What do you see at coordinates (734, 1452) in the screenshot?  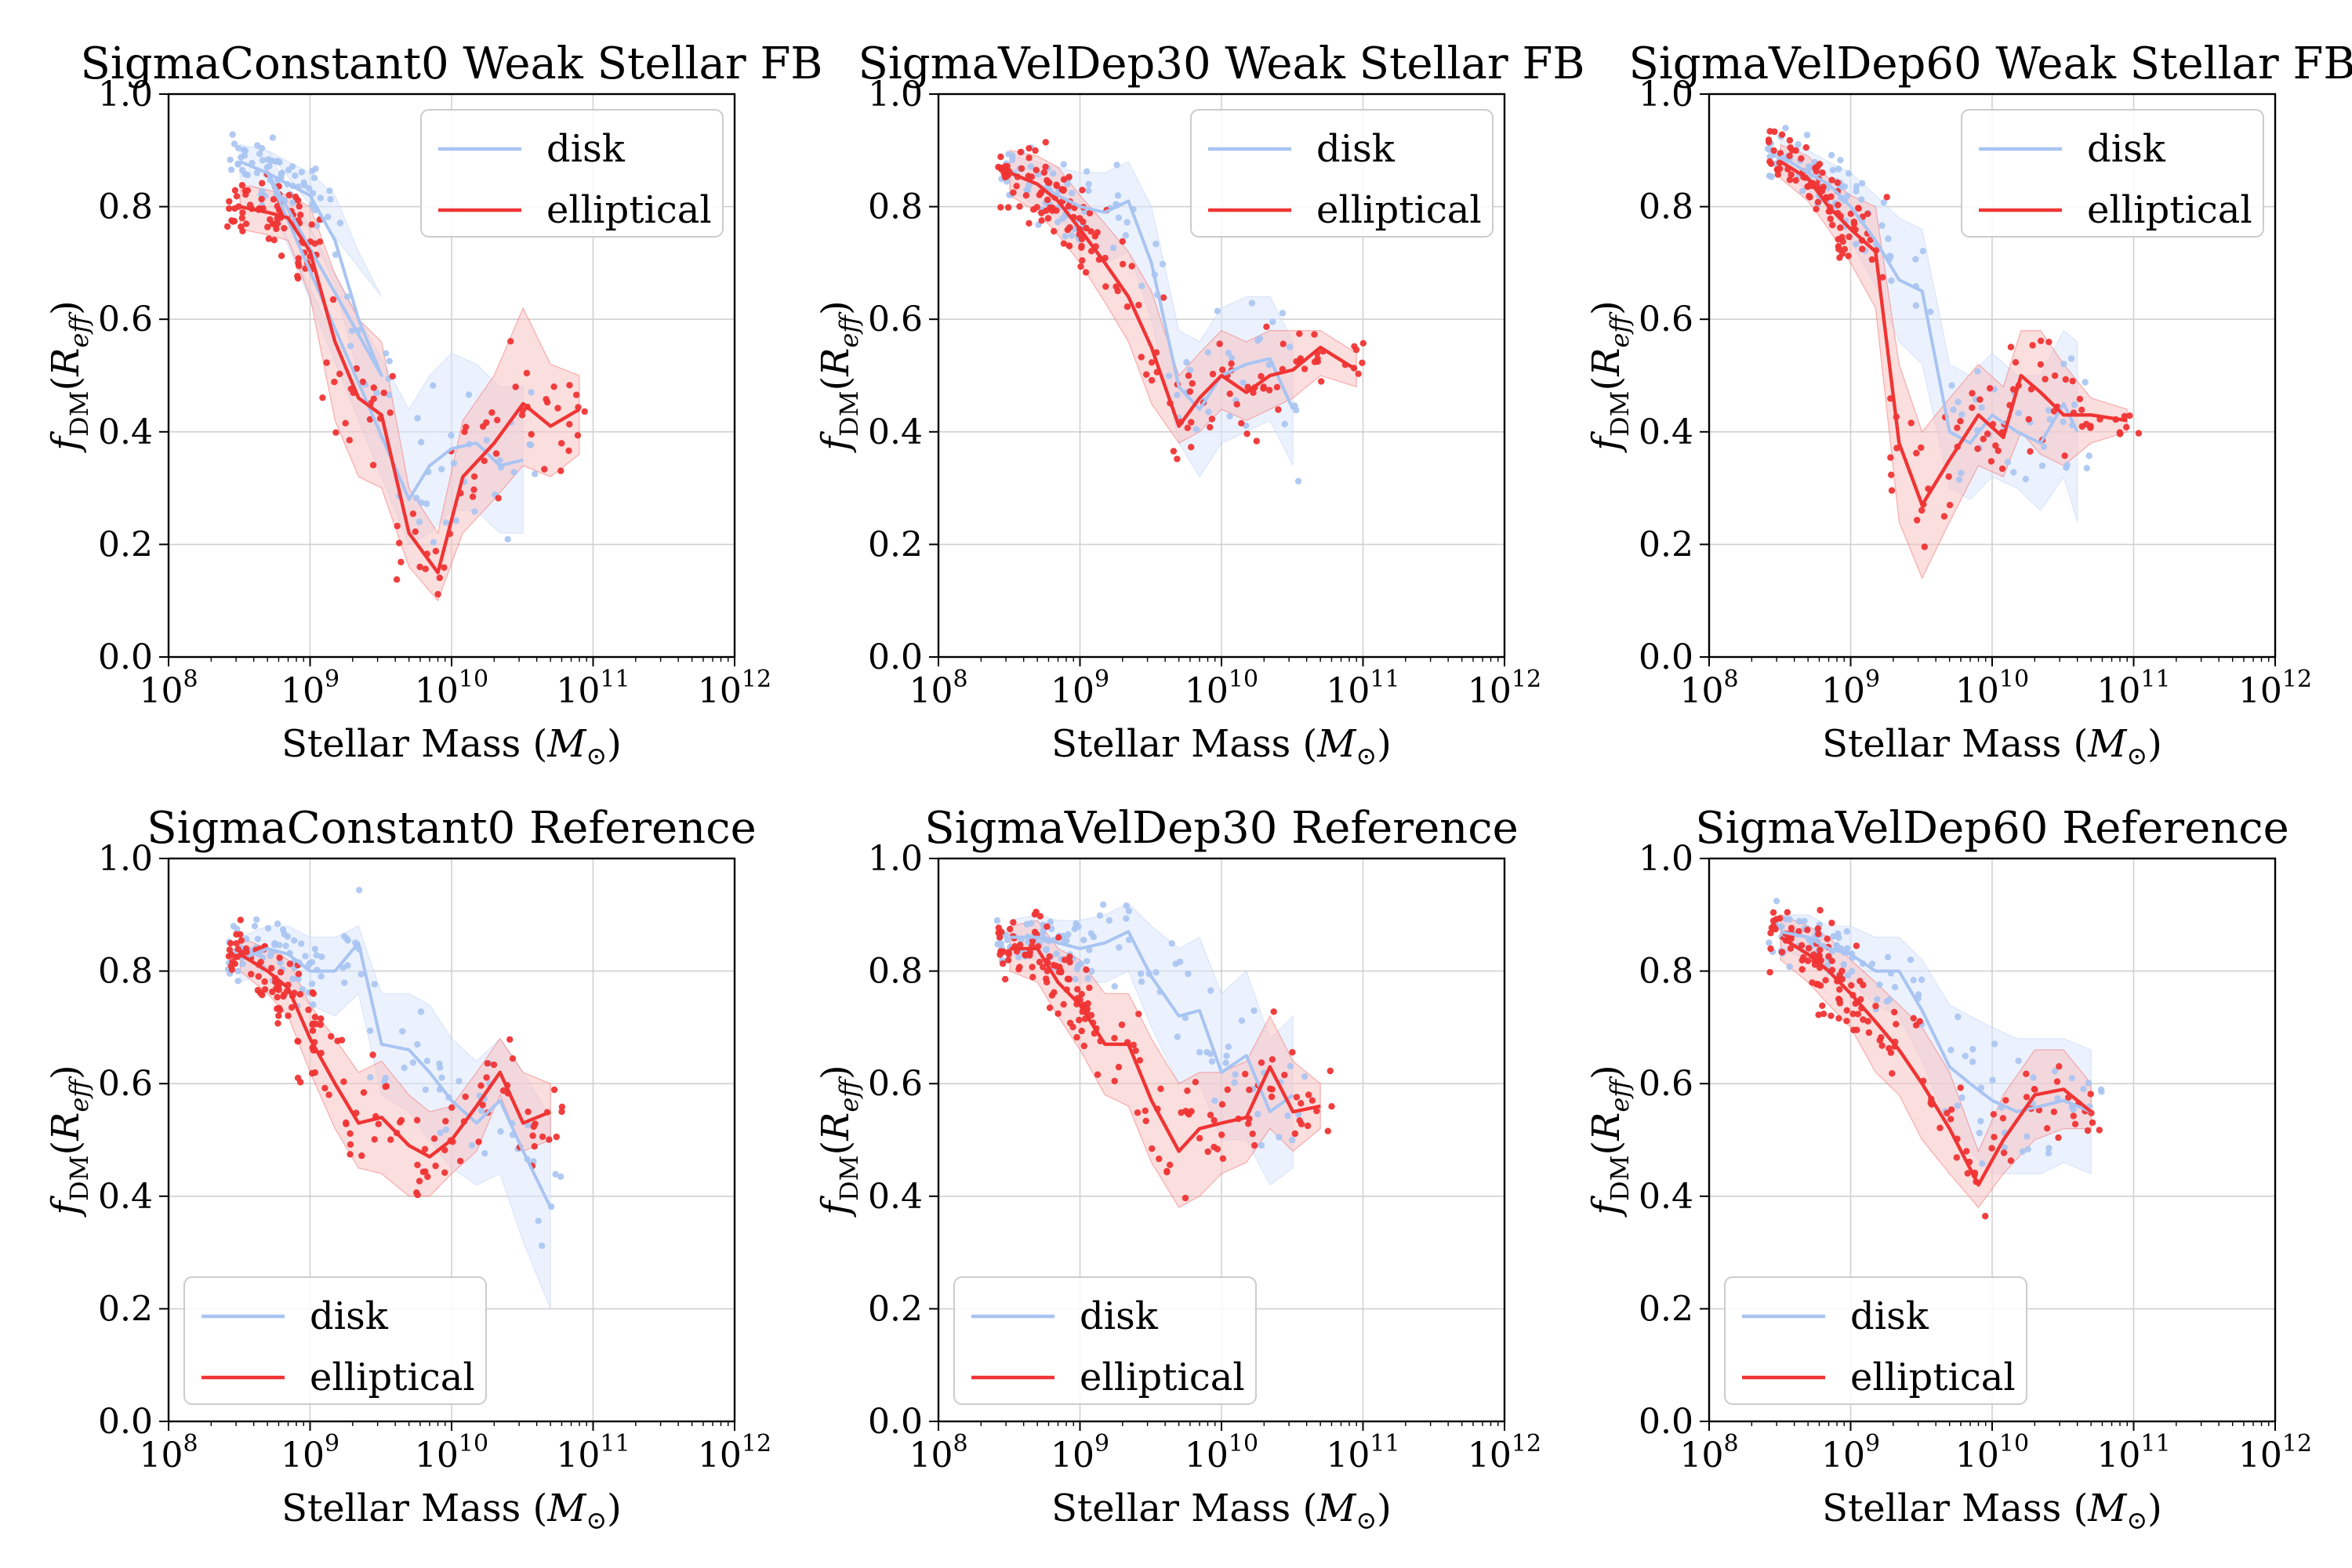 I see `x-tick-label: 10¹²` at bounding box center [734, 1452].